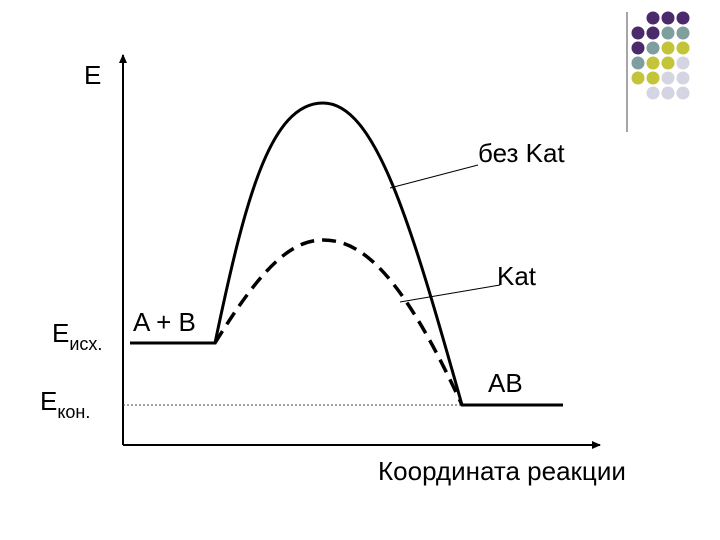 This screenshot has height=540, width=720. Describe the element at coordinates (505, 383) in the screenshot. I see `species-label: AB` at that location.